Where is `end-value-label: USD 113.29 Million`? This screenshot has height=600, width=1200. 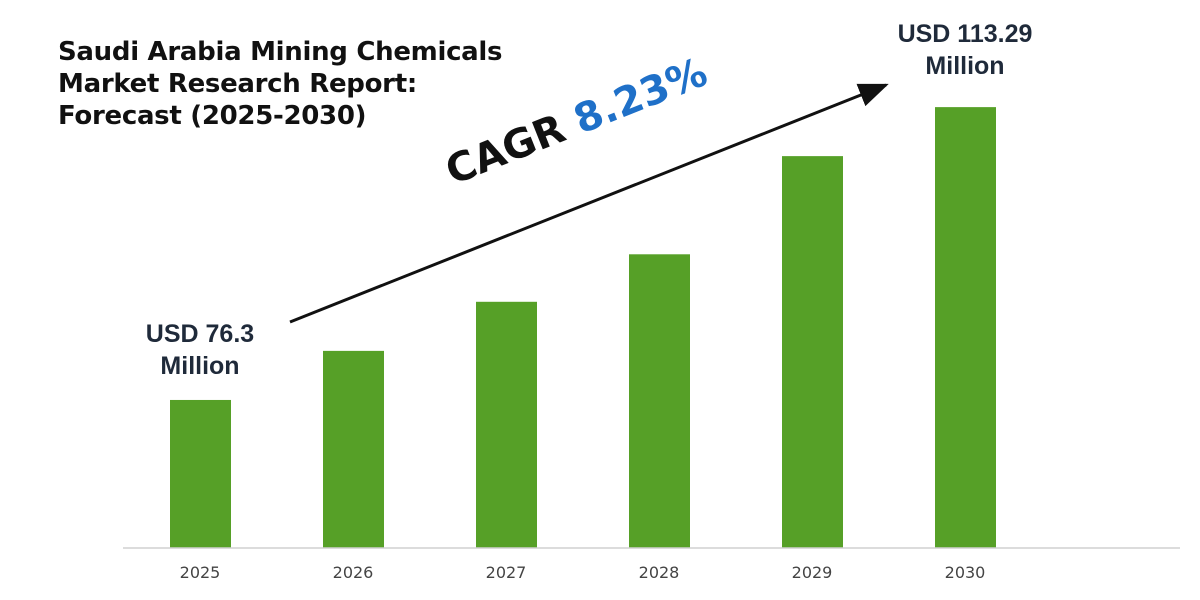
end-value-label: USD 113.29 Million is located at coordinates (965, 50).